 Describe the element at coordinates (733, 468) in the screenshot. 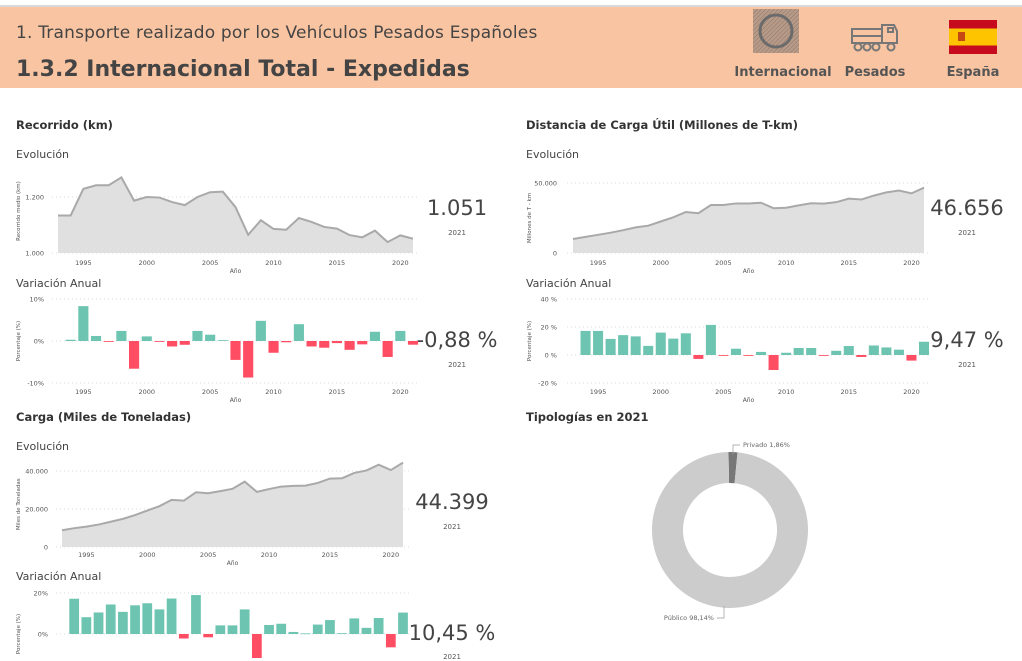

I see `slice-privado` at that location.